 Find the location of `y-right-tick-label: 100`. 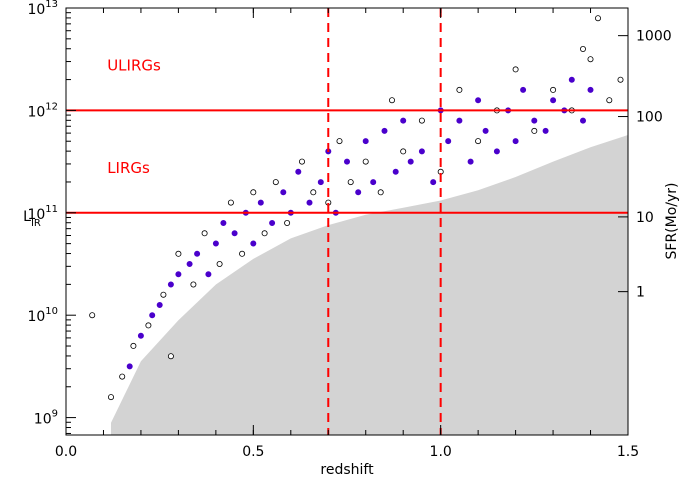

y-right-tick-label: 100 is located at coordinates (649, 118).